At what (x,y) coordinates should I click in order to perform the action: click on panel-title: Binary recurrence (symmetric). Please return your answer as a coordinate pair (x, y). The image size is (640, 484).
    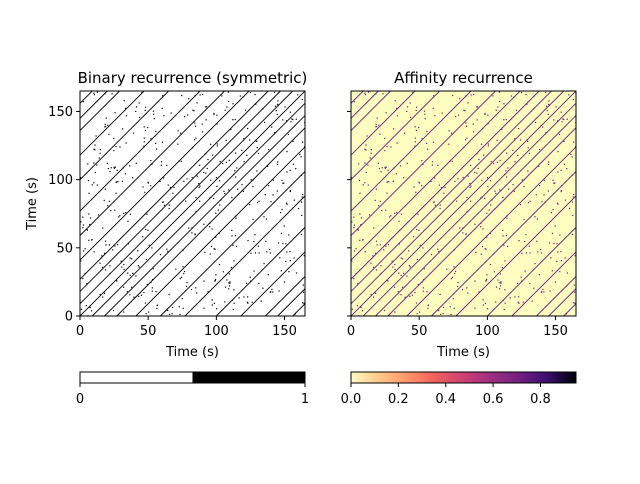
    Looking at the image, I should click on (193, 78).